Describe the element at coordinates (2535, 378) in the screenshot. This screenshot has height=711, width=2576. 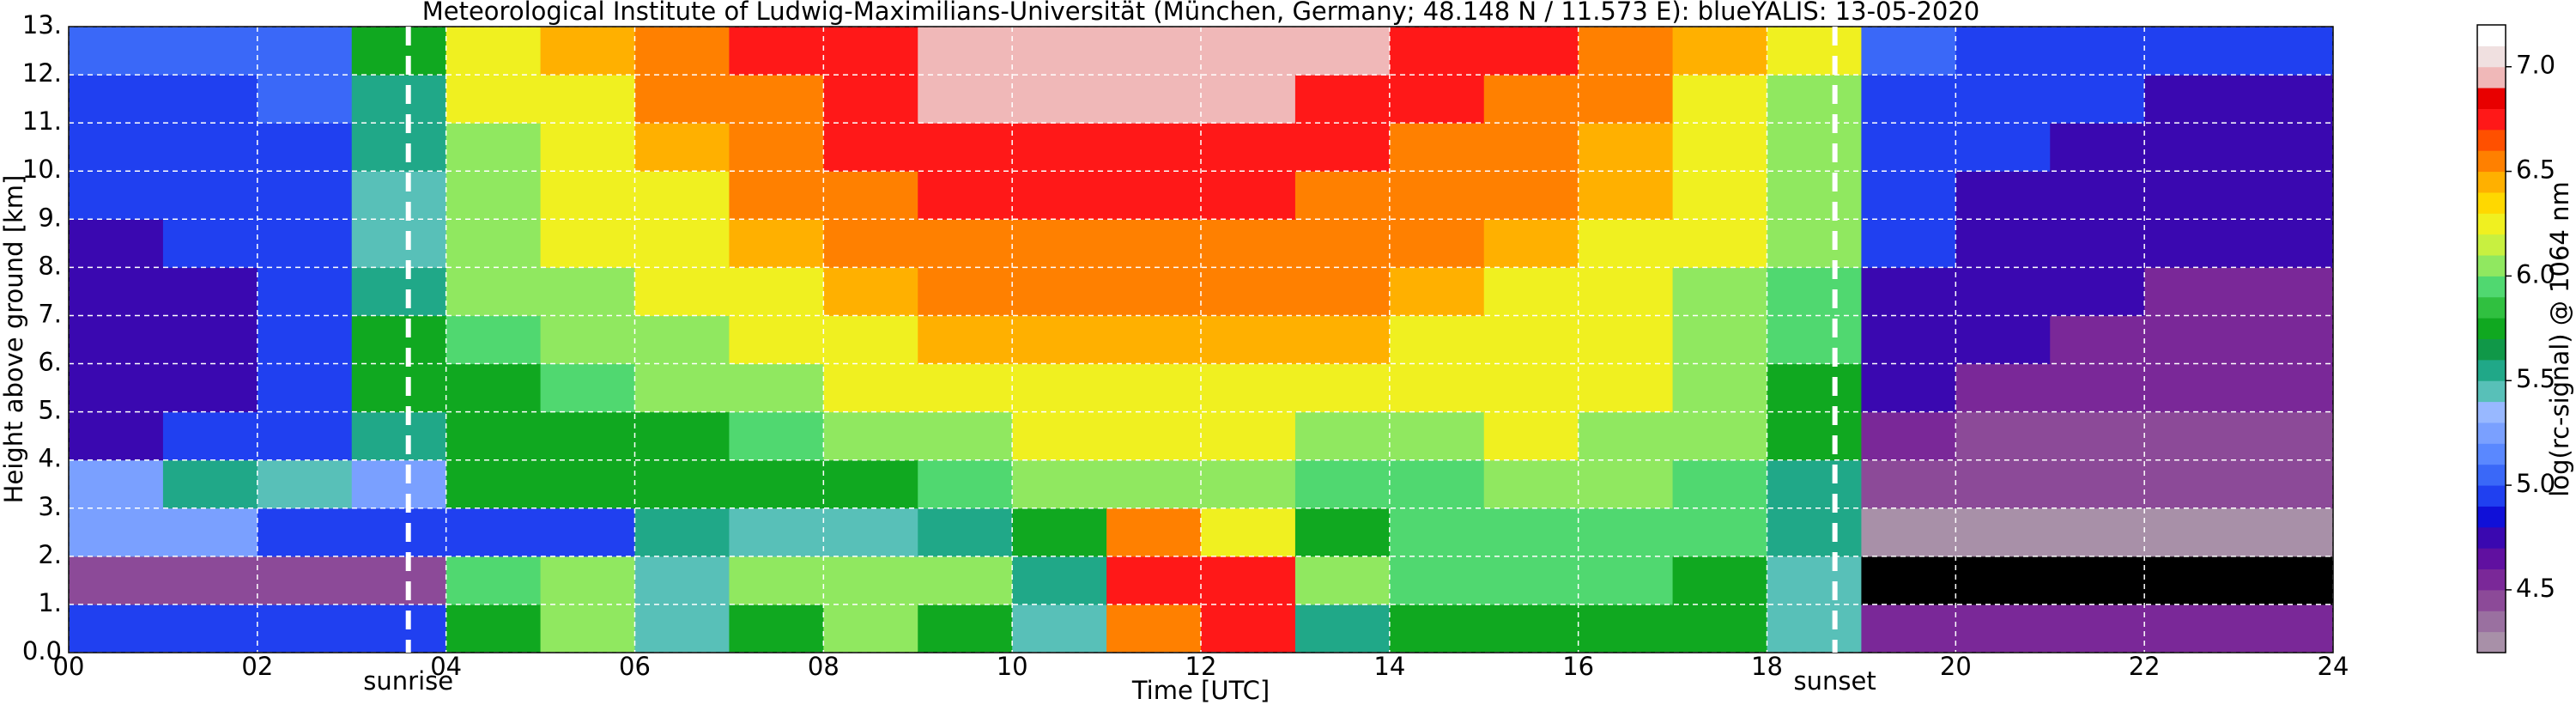
I see `colorbar-tick-label: 5.5` at that location.